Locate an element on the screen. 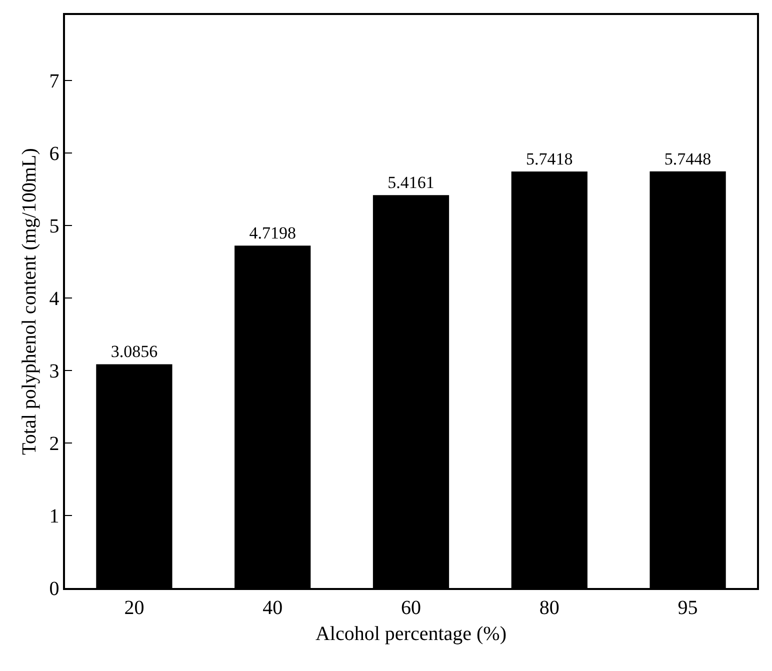 The height and width of the screenshot is (671, 772). y-tick-label: 5 is located at coordinates (54, 226).